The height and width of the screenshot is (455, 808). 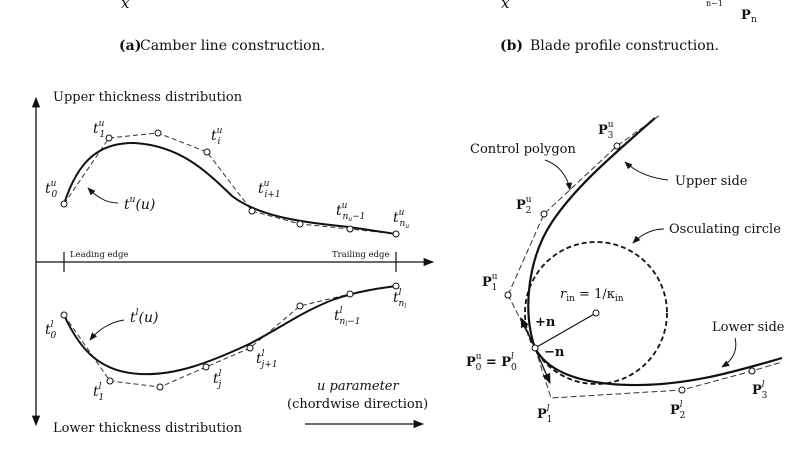 What do you see at coordinates (592, 295) in the screenshot?
I see `radius-equation: rin = 1/κin` at bounding box center [592, 295].